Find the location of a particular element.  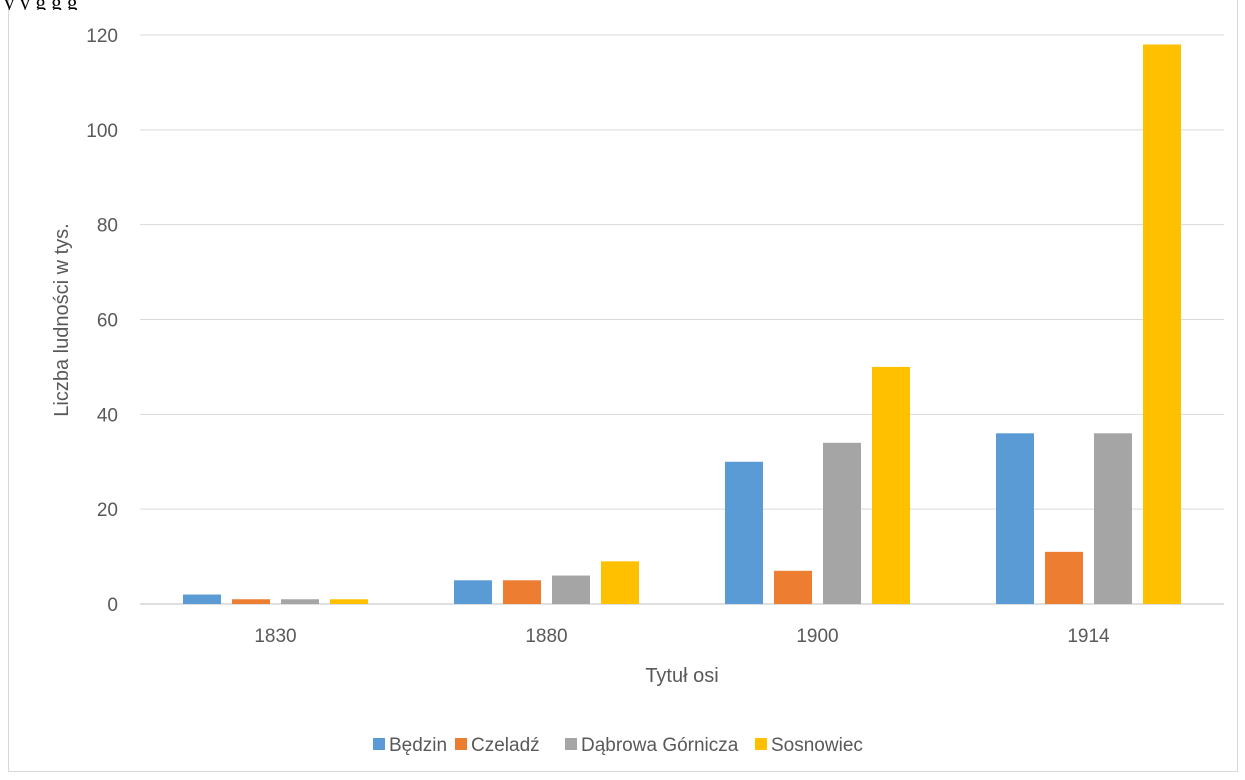

bar-Czeladź-1914 is located at coordinates (1064, 577).